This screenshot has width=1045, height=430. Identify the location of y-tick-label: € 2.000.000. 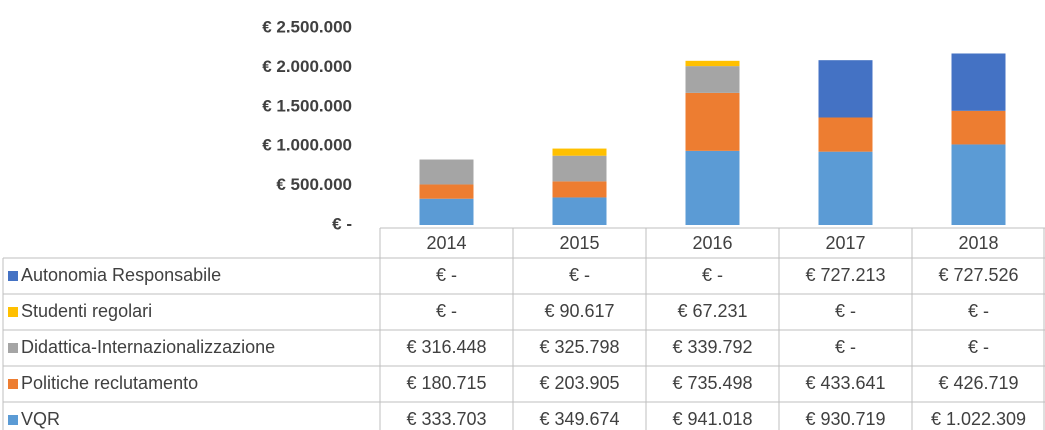
(307, 66).